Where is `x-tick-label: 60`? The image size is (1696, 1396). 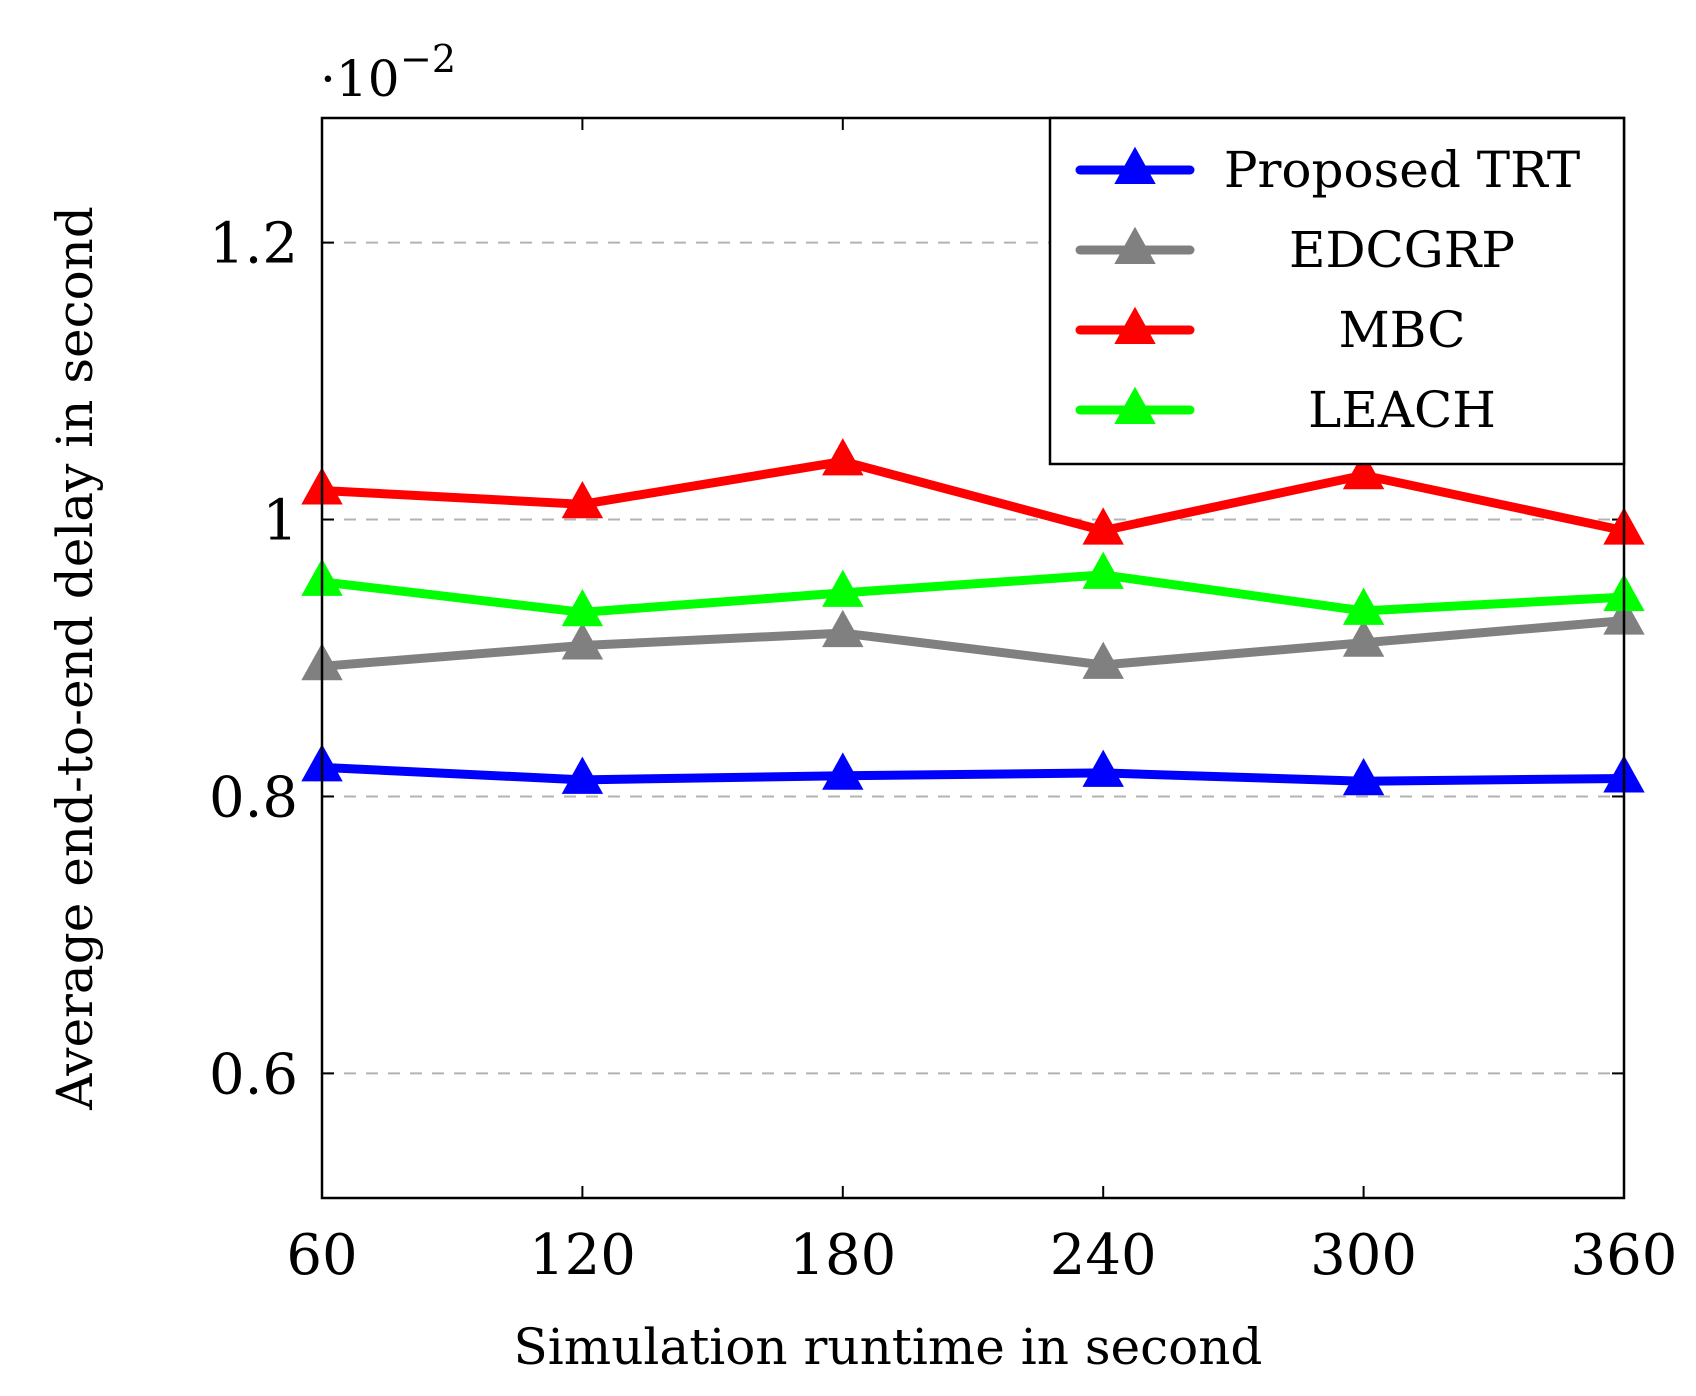
x-tick-label: 60 is located at coordinates (321, 1255).